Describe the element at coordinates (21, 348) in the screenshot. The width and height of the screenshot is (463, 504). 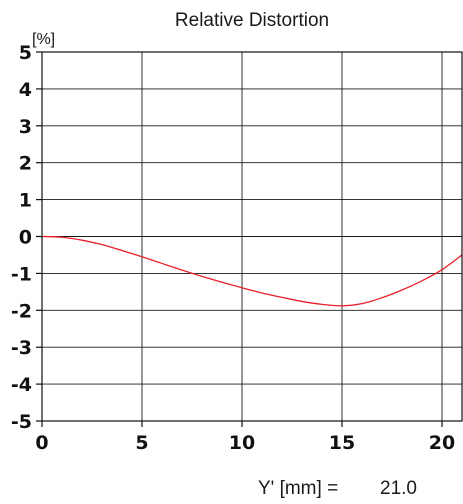
I see `y-tick-label-8: -3` at that location.